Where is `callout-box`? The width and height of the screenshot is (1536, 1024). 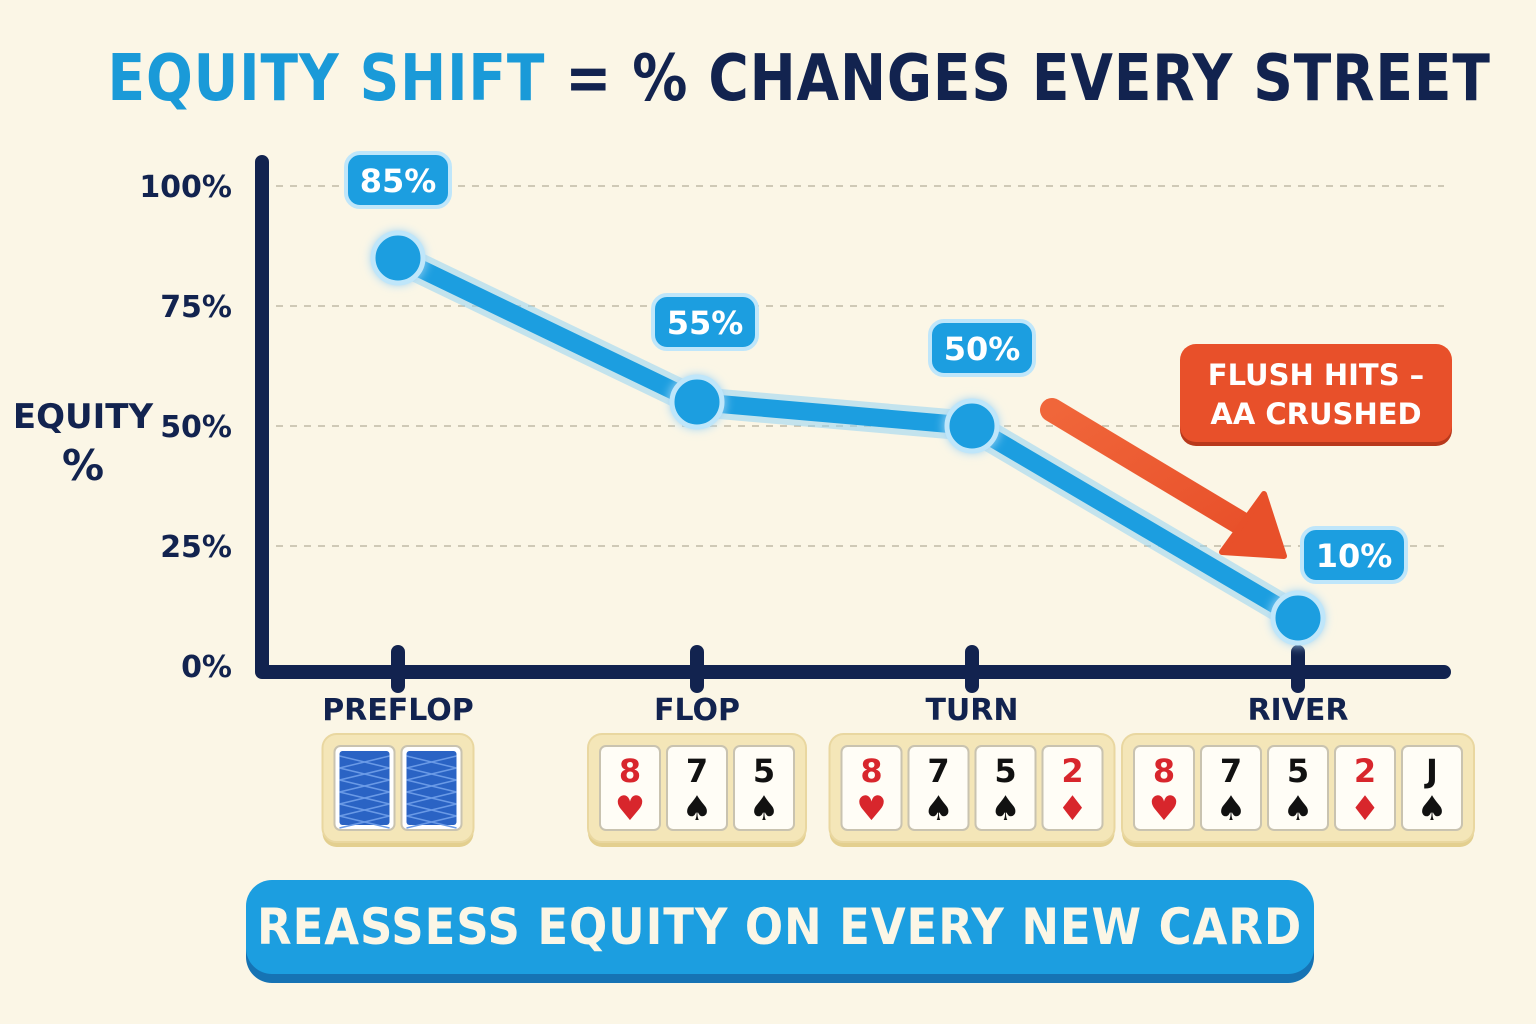 callout-box is located at coordinates (1316, 393).